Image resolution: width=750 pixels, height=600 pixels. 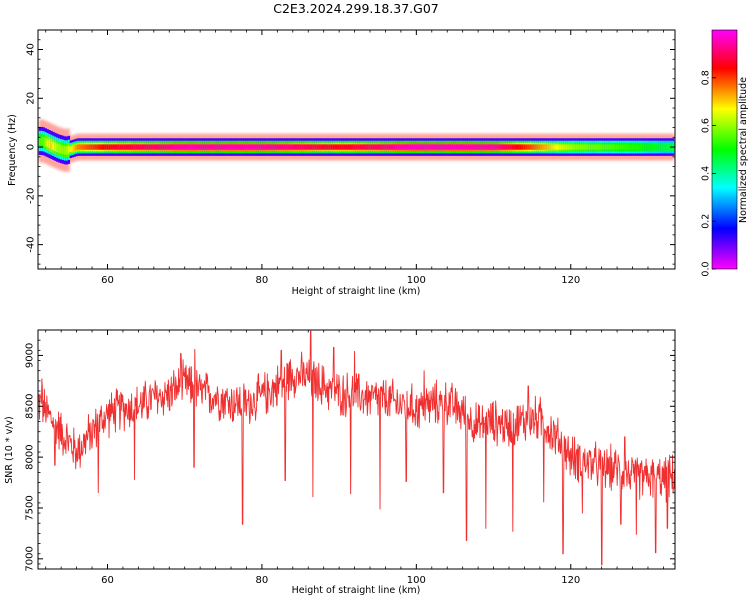 I want to click on snr-x-tick-label: 80, so click(x=262, y=580).